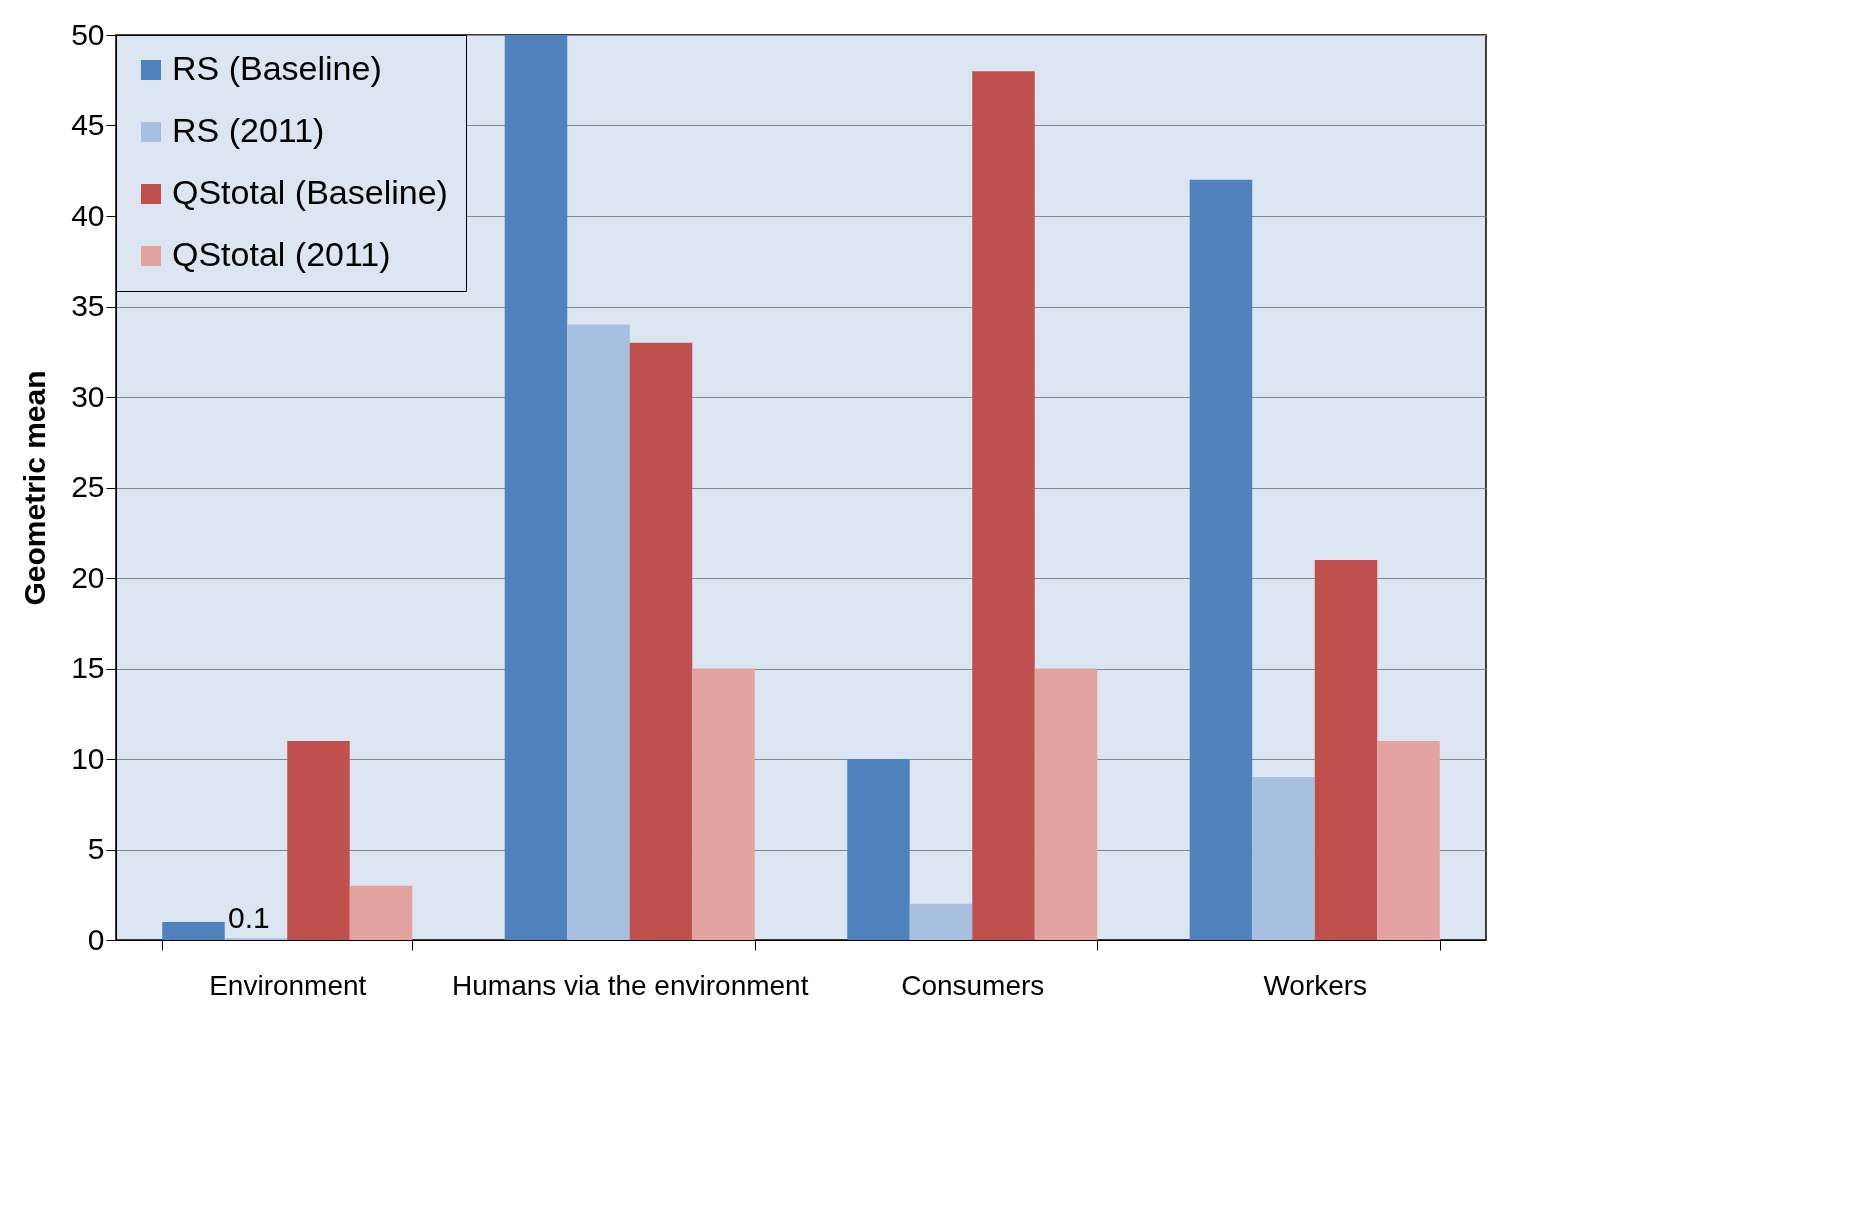 This screenshot has height=1211, width=1851. I want to click on y-tick-label: 20, so click(88, 577).